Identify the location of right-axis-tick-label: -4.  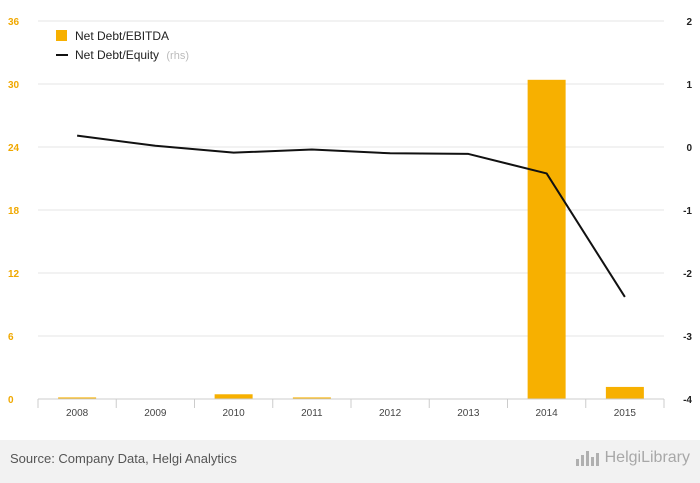
(687, 400).